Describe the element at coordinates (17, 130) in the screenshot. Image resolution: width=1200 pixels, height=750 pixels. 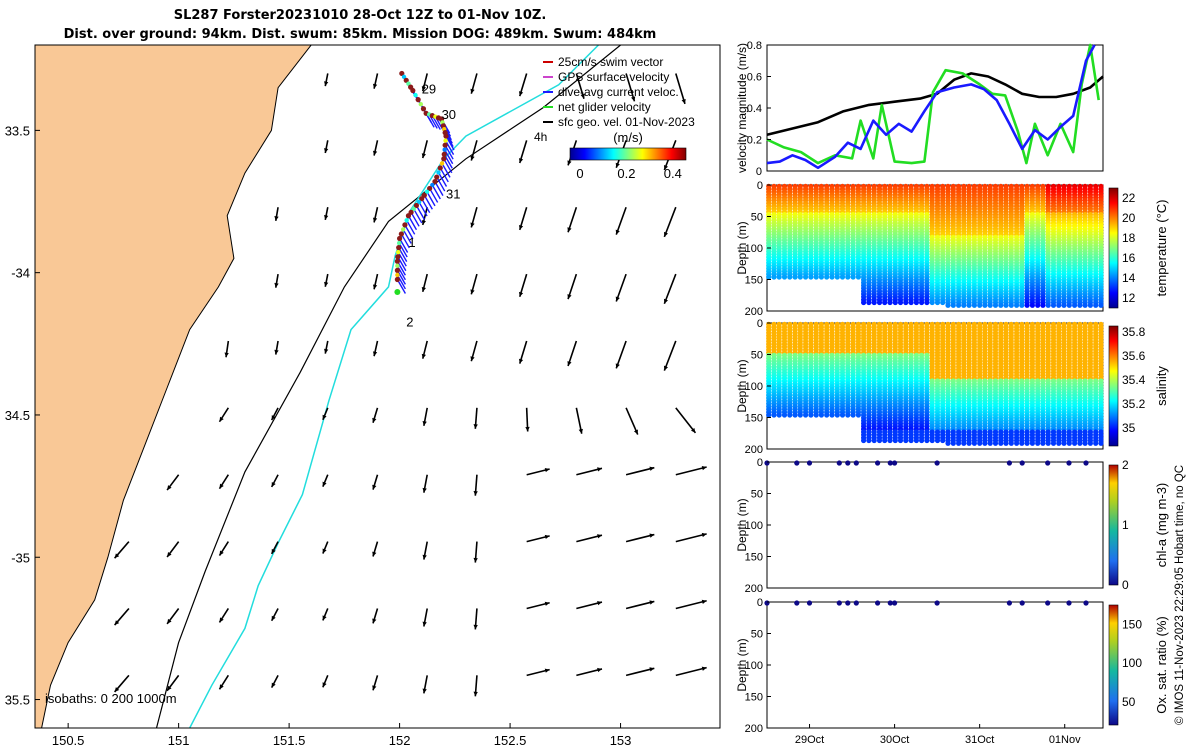
I see `y-tick-label: 33.5` at that location.